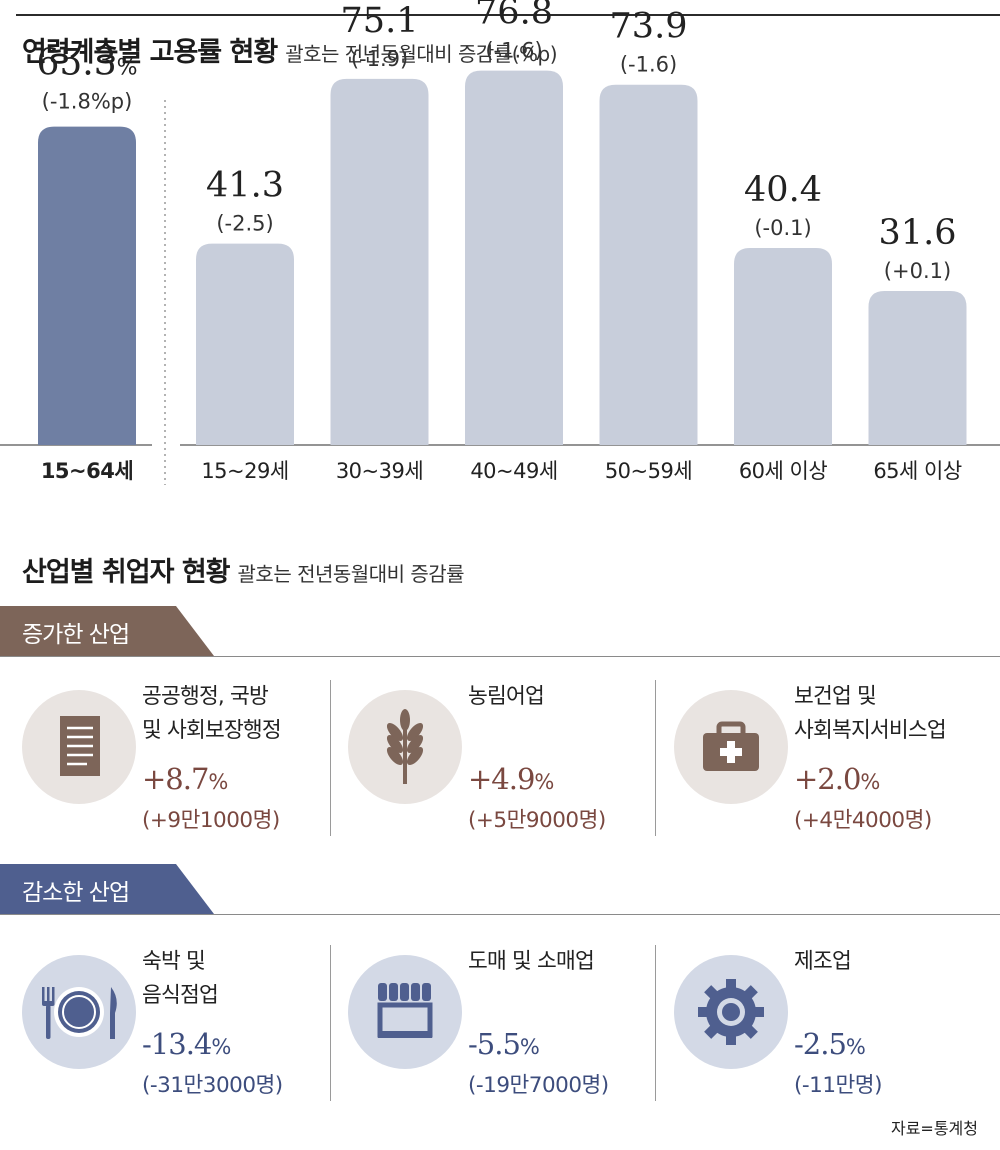 This screenshot has width=1000, height=1150. What do you see at coordinates (205, 696) in the screenshot?
I see `industry-name-line: 공공행정, 국방` at bounding box center [205, 696].